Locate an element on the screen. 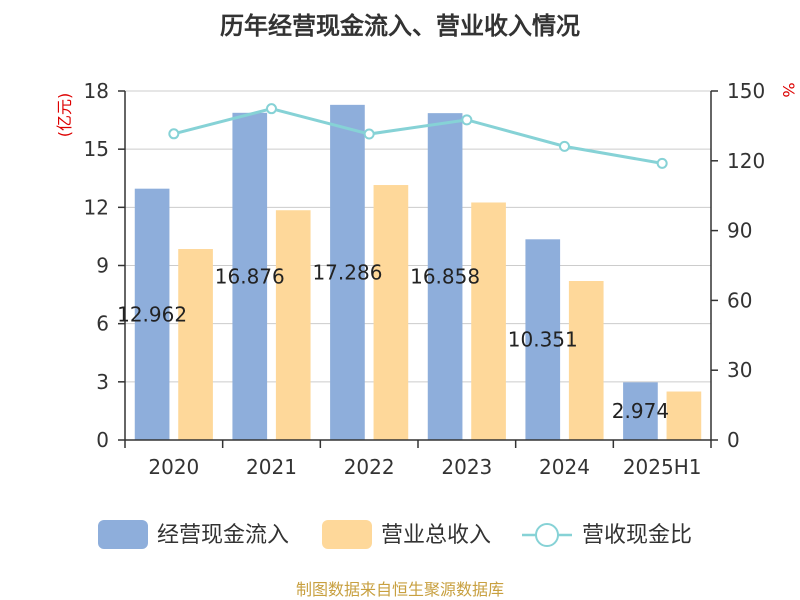 Image resolution: width=800 pixels, height=600 pixels. y-right-tick-label: 150 is located at coordinates (746, 91).